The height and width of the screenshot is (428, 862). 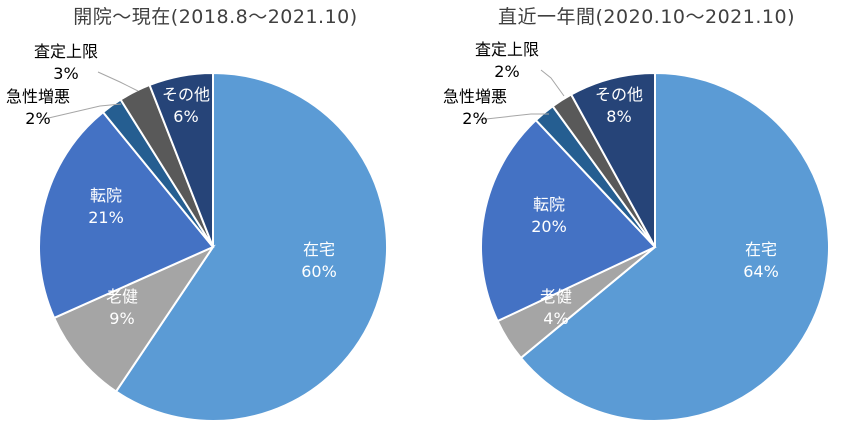 I want to click on slice-value-nursing-facility: 4%, so click(x=555, y=318).